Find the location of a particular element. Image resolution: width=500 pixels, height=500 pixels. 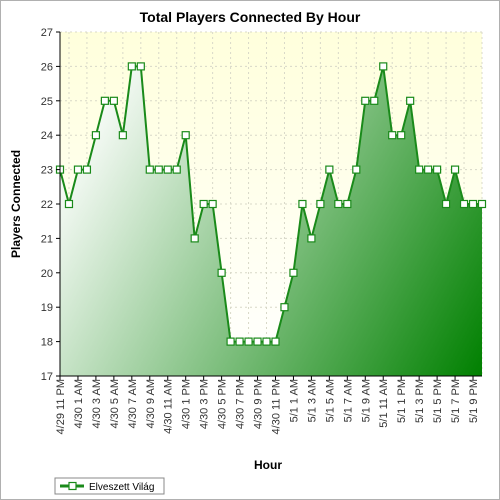

x-tick-label: 5/1 11 AM is located at coordinates (384, 403).